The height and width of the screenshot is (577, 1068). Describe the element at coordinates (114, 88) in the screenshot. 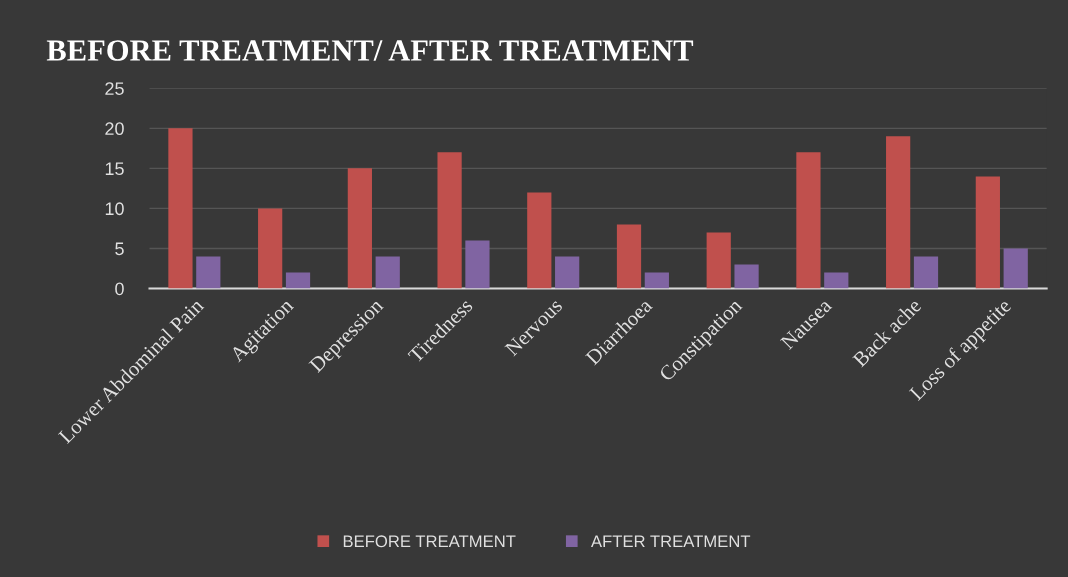

I see `y-tick-label: 25` at that location.